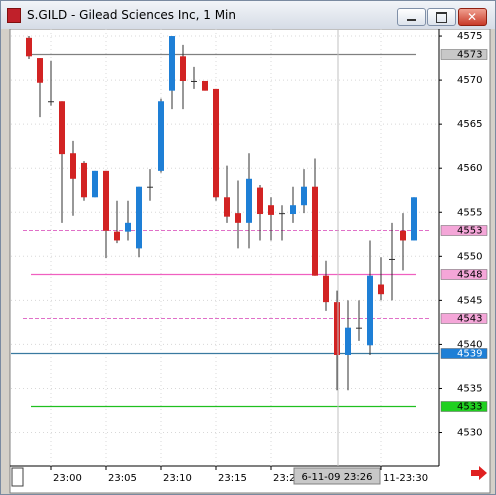 Image resolution: width=496 pixels, height=495 pixels. Describe the element at coordinates (472, 17) in the screenshot. I see `close-button: ✕` at that location.